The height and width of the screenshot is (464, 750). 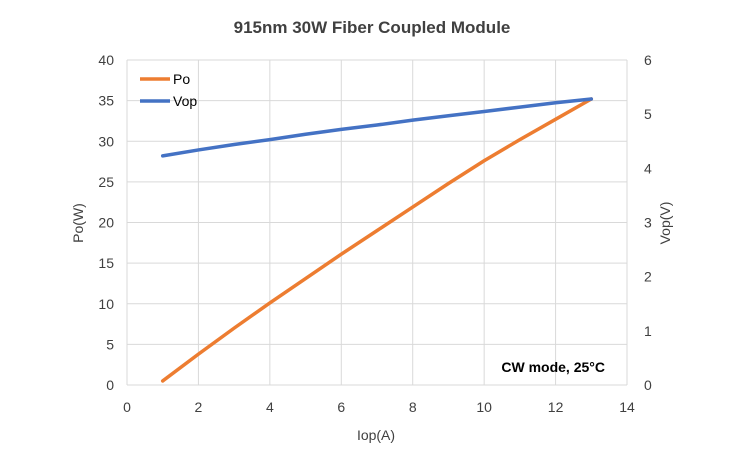 What do you see at coordinates (181, 79) in the screenshot?
I see `legend-label-po: Po` at bounding box center [181, 79].